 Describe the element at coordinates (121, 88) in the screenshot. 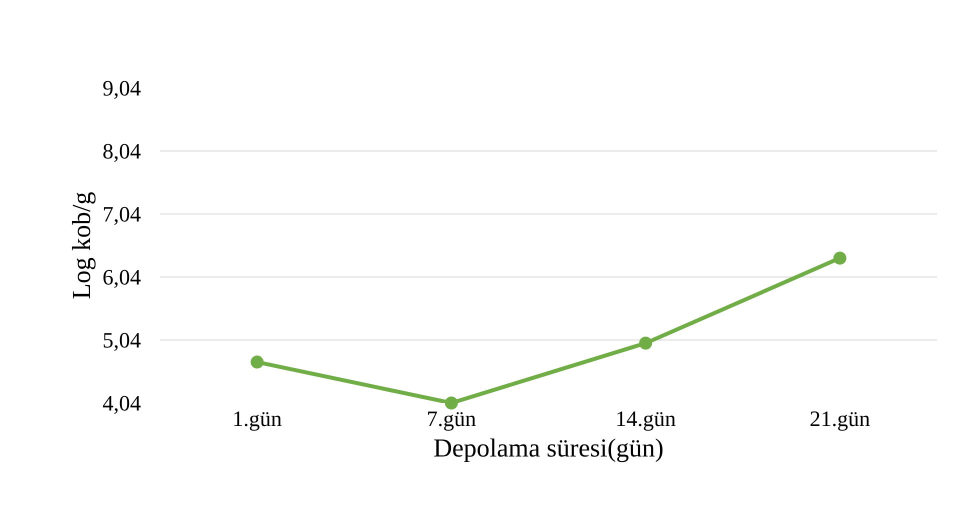

I see `y-tick-label: 9,04` at that location.